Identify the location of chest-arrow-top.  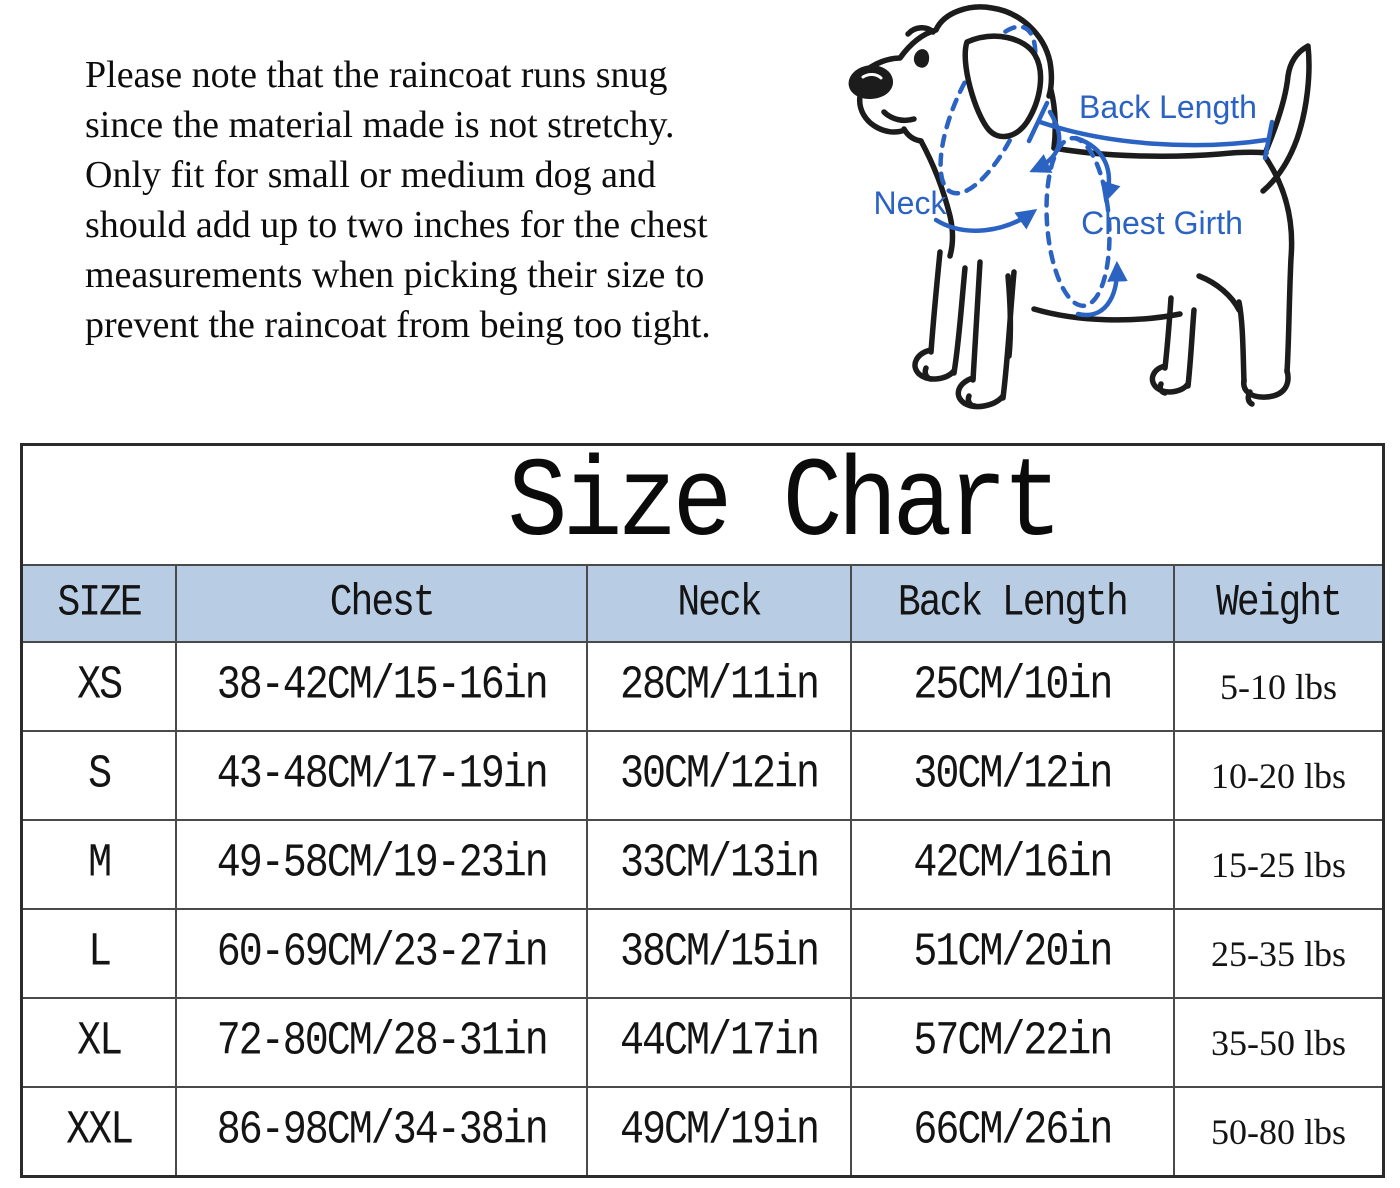
(1097, 169).